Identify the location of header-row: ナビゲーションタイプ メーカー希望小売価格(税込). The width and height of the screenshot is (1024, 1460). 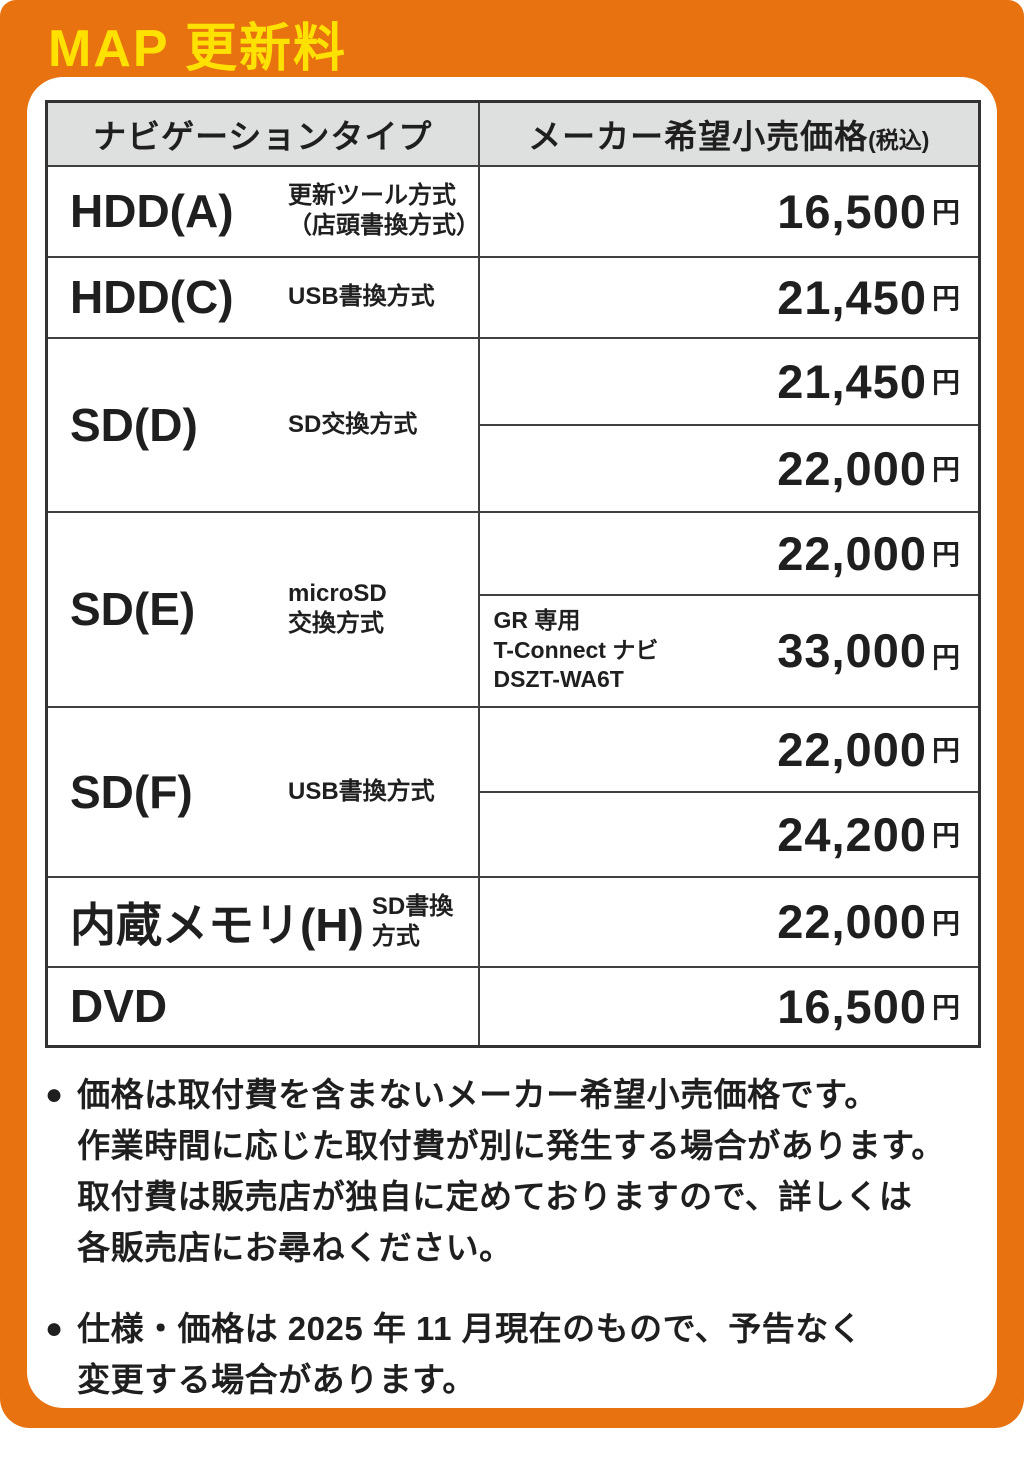
(513, 133).